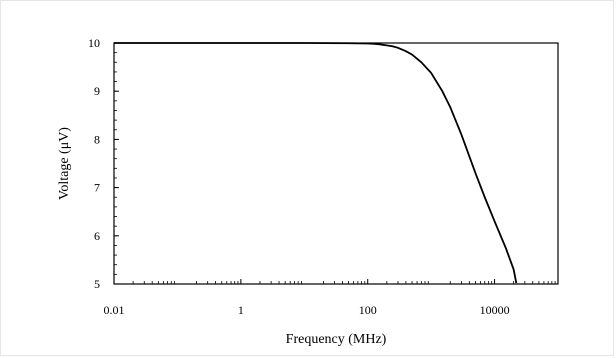 This screenshot has height=358, width=616. I want to click on y-axis: 5 6 7 8 9 10, so click(103, 163).